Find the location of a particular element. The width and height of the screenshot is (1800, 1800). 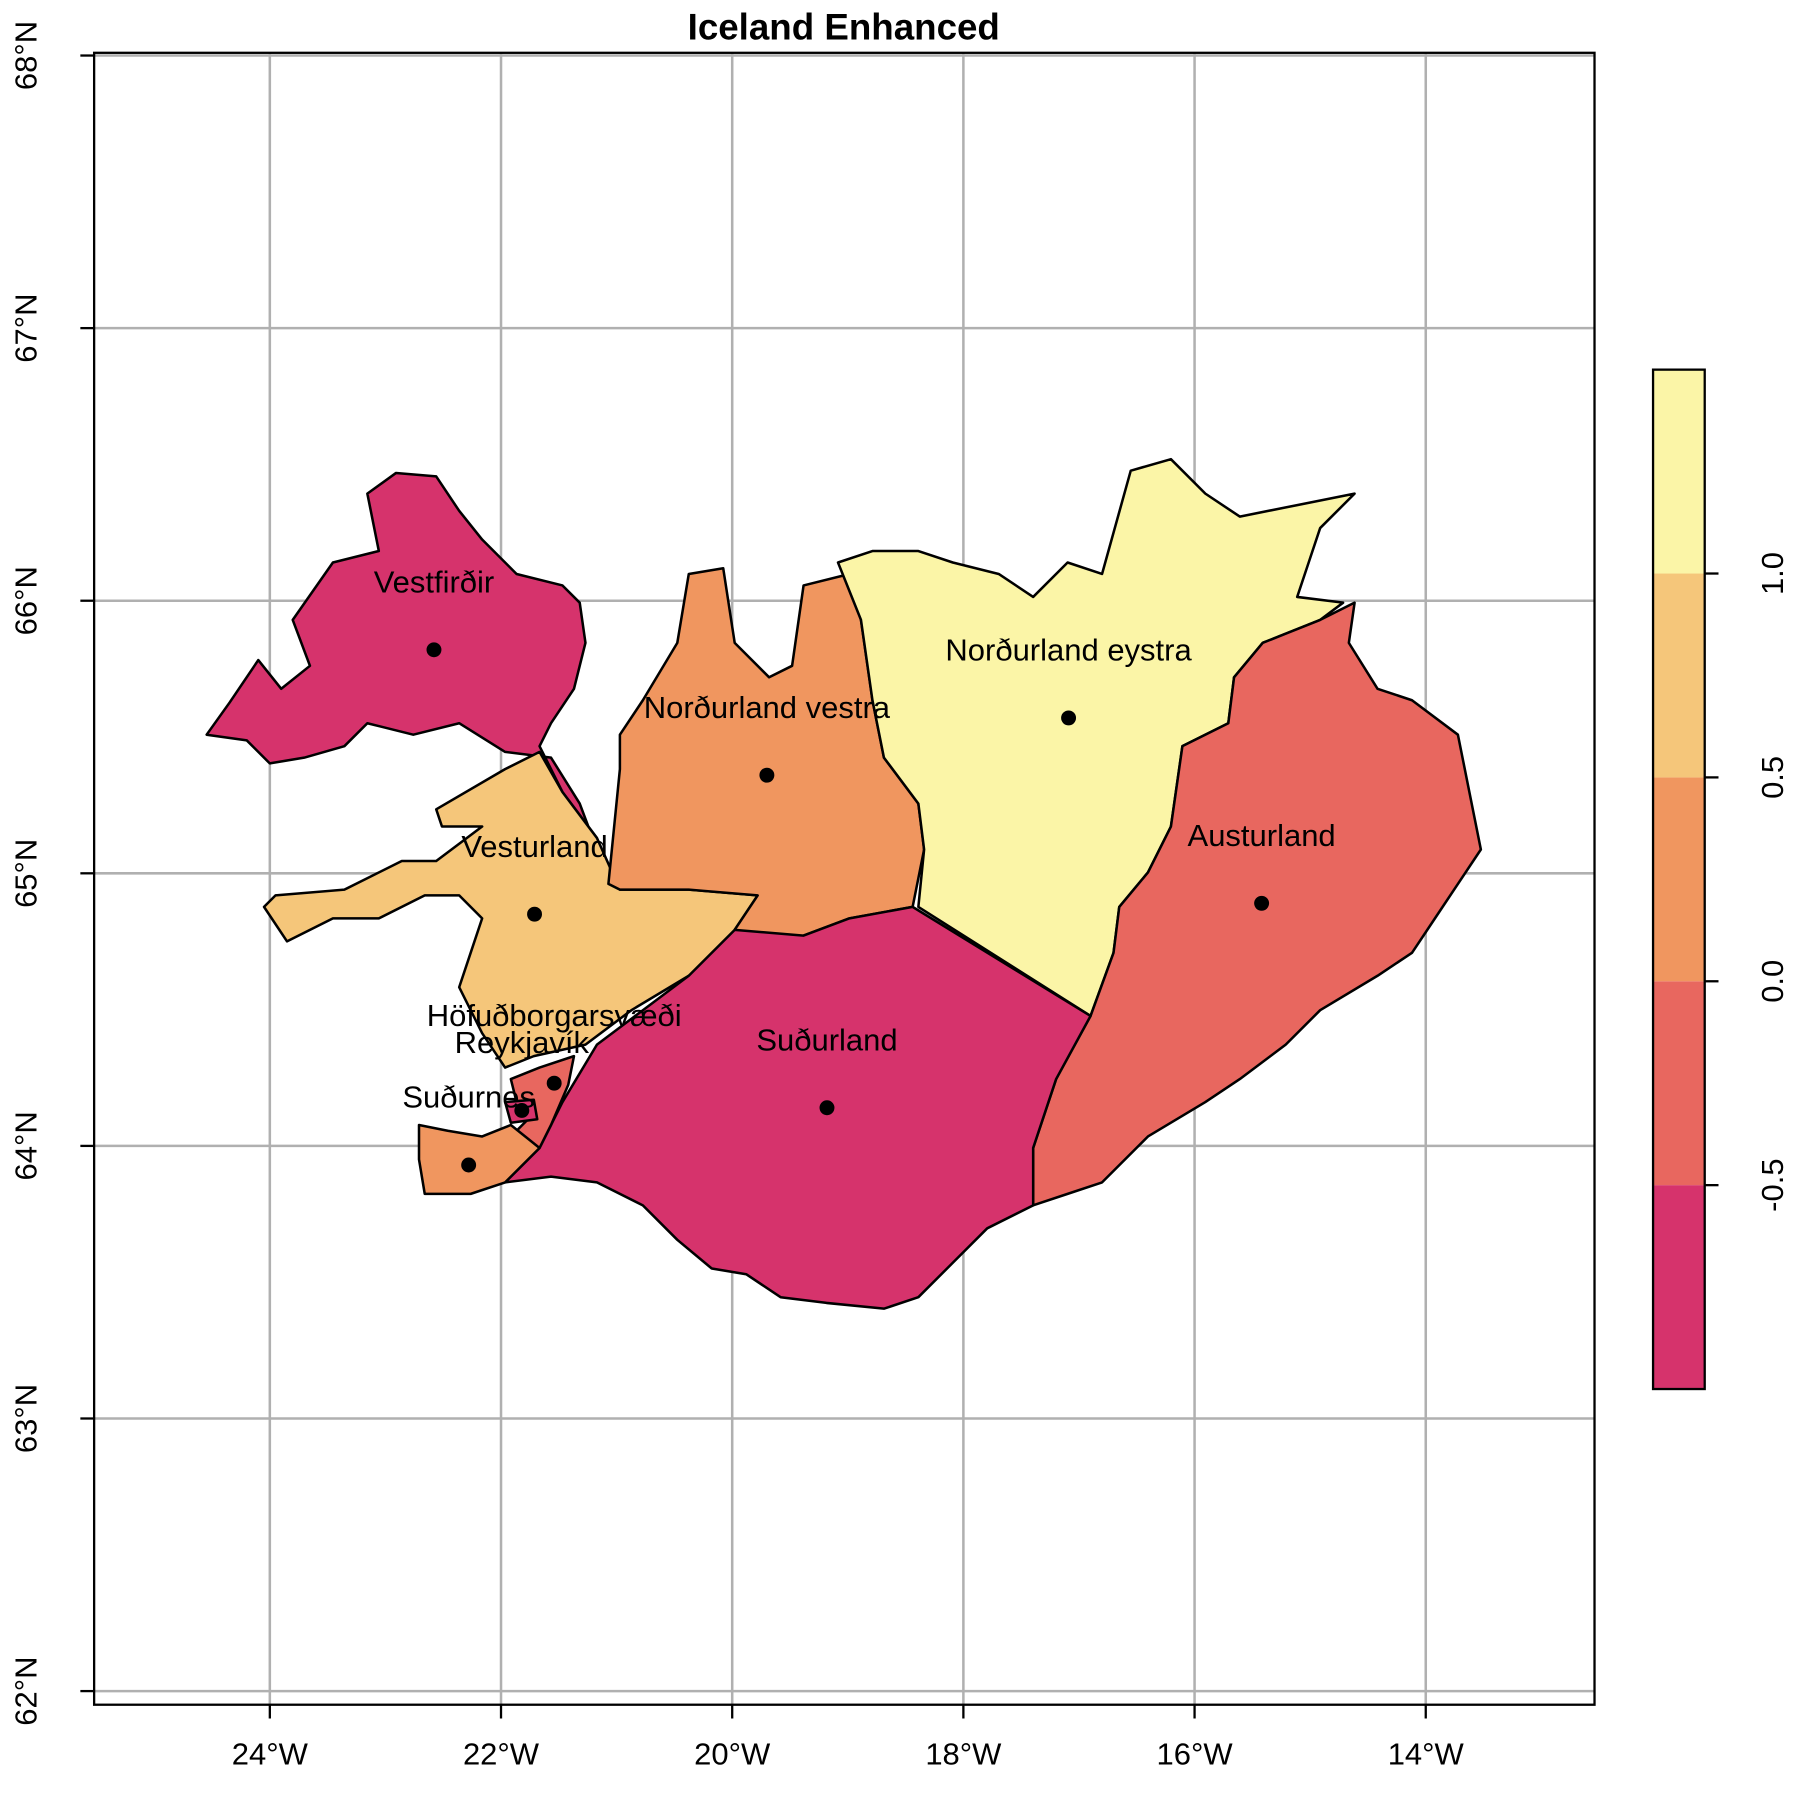

region-label: Vesturland is located at coordinates (534, 846).